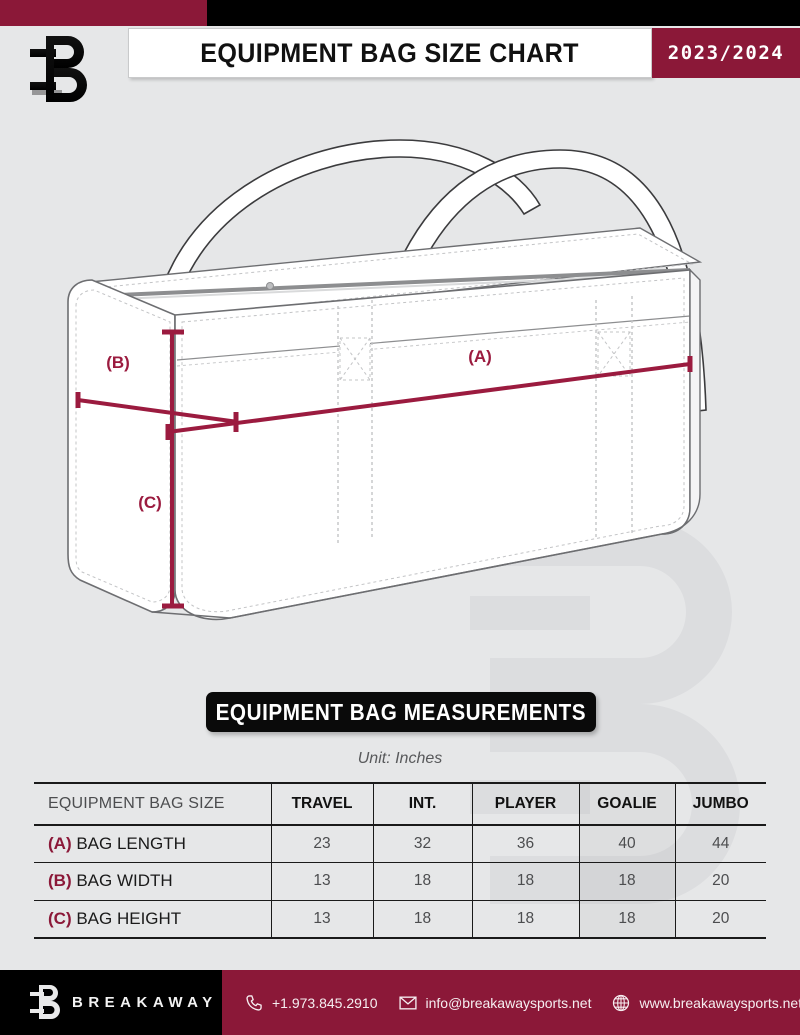  I want to click on section-banner-title: EQUIPMENT BAG MEASUREMENTS, so click(401, 711).